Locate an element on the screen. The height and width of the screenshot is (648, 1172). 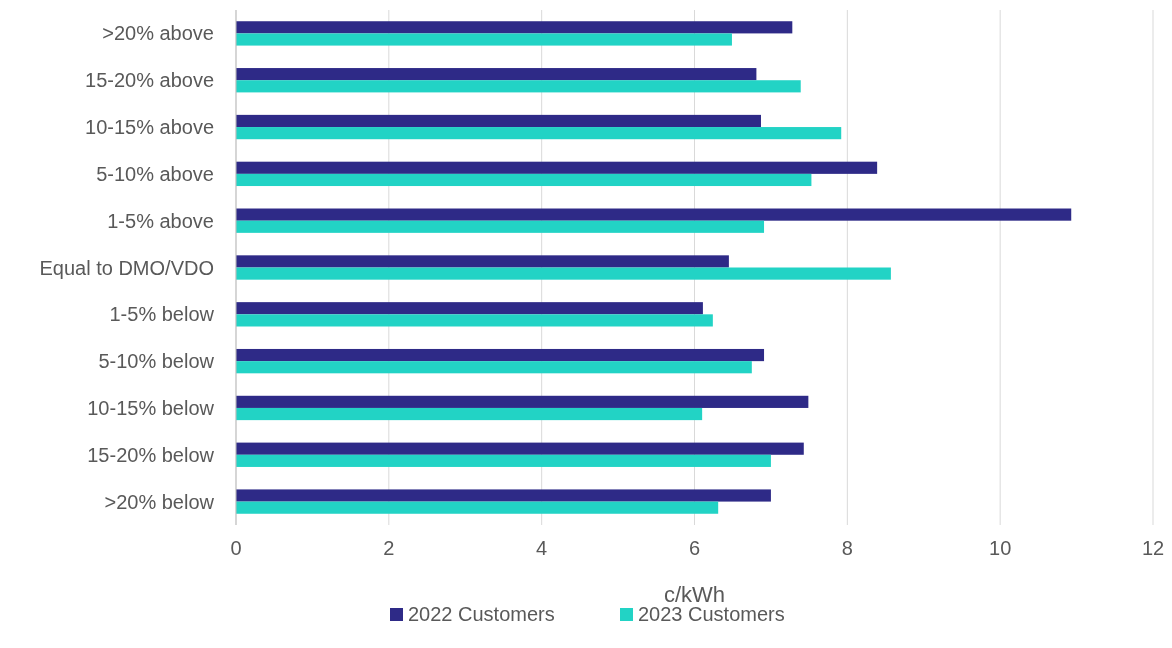
x-tick-label: 10 is located at coordinates (1000, 548).